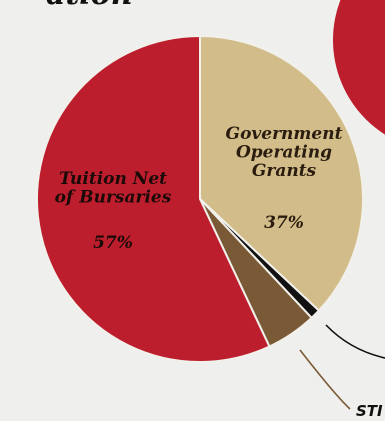 This screenshot has width=385, height=421. Describe the element at coordinates (113, 243) in the screenshot. I see `slice-percent-3: 57%` at that location.